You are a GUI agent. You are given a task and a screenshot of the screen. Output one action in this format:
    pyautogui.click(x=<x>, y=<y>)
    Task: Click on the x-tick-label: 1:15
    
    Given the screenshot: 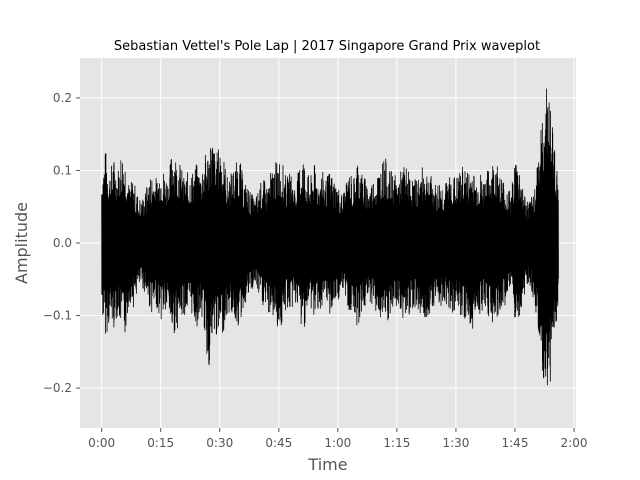 What is the action you would take?
    pyautogui.click(x=396, y=443)
    